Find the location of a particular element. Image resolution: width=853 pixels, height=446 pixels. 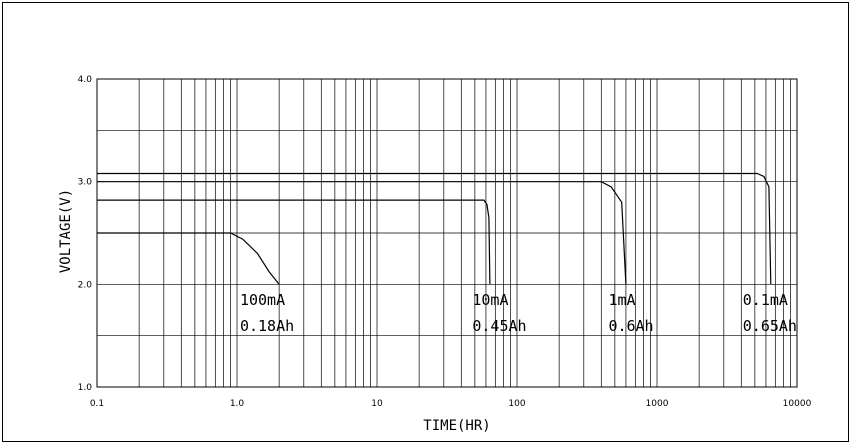

y-axis-title: VOLTAGE(V) is located at coordinates (66, 231).